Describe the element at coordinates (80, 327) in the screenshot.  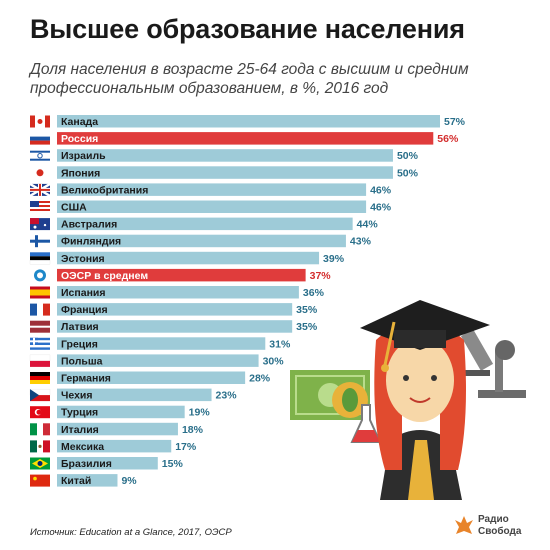
I see `category-label: Латвия` at that location.